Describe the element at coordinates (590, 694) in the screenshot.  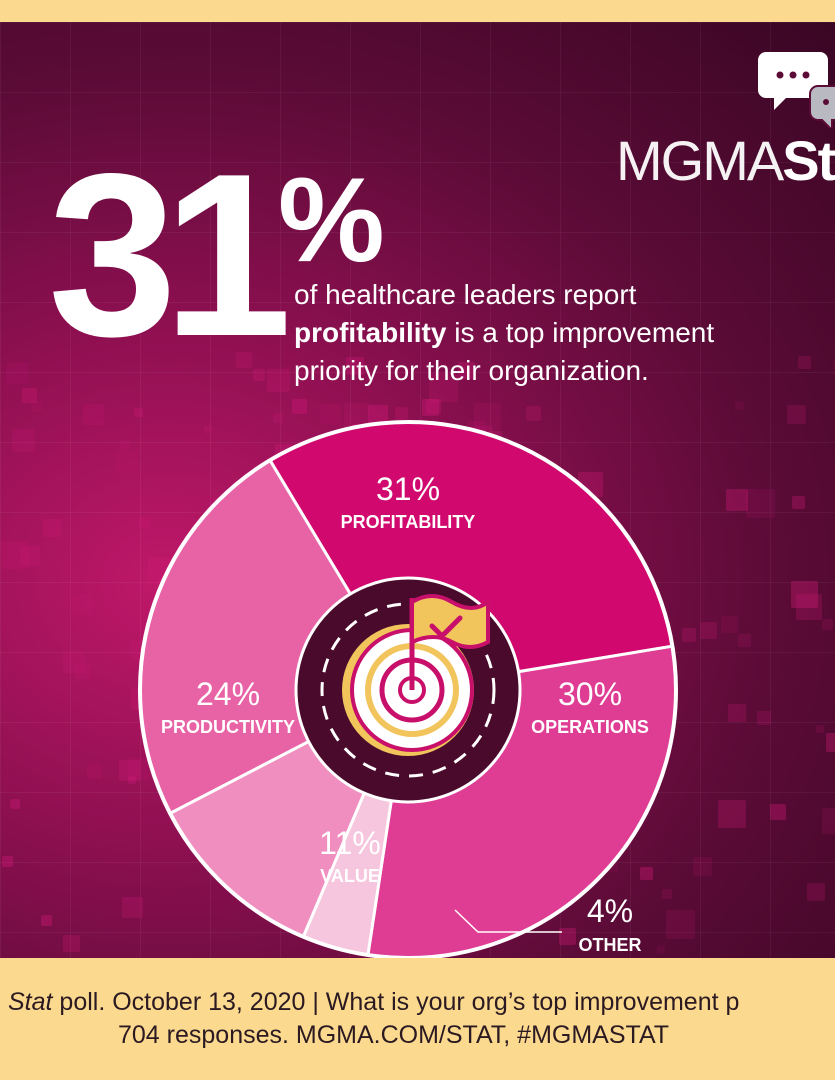
I see `pie-value-label-operations: 30%` at that location.